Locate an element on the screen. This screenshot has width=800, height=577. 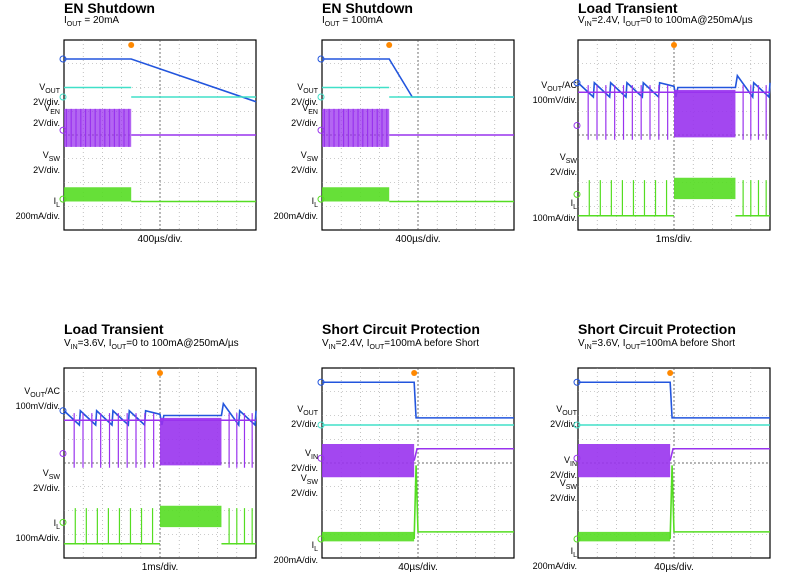
channel-scale: 100mV/div. is located at coordinates (37, 405).